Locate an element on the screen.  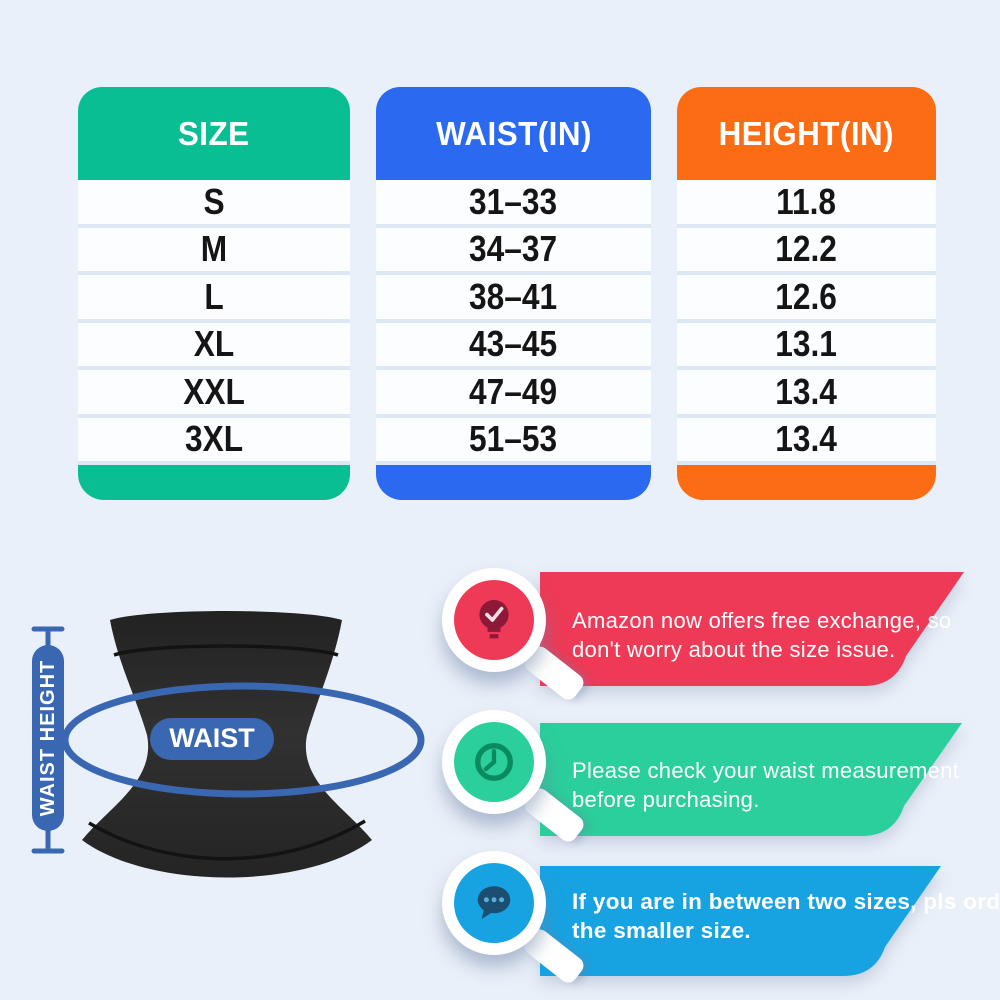
height-cell: 11.8 is located at coordinates (806, 204).